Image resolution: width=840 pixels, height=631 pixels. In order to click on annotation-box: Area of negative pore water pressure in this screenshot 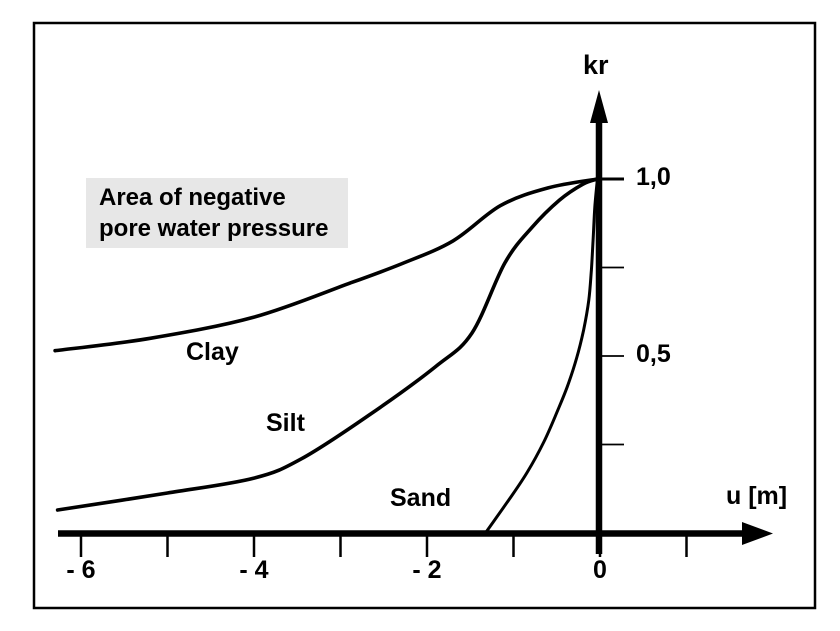, I will do `click(217, 213)`.